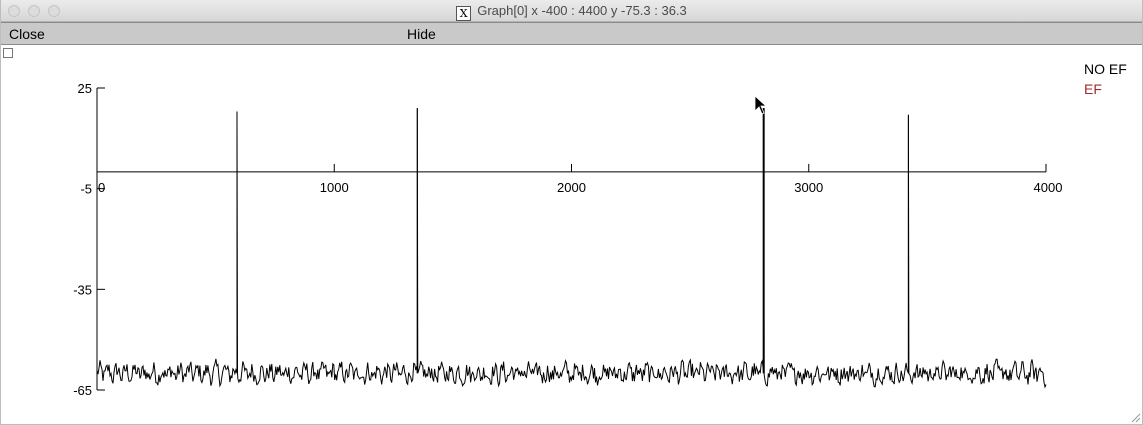  Describe the element at coordinates (582, 10) in the screenshot. I see `window-title-text: Graph[0] x -400 : 4400 y -75.3 : 36.3` at that location.